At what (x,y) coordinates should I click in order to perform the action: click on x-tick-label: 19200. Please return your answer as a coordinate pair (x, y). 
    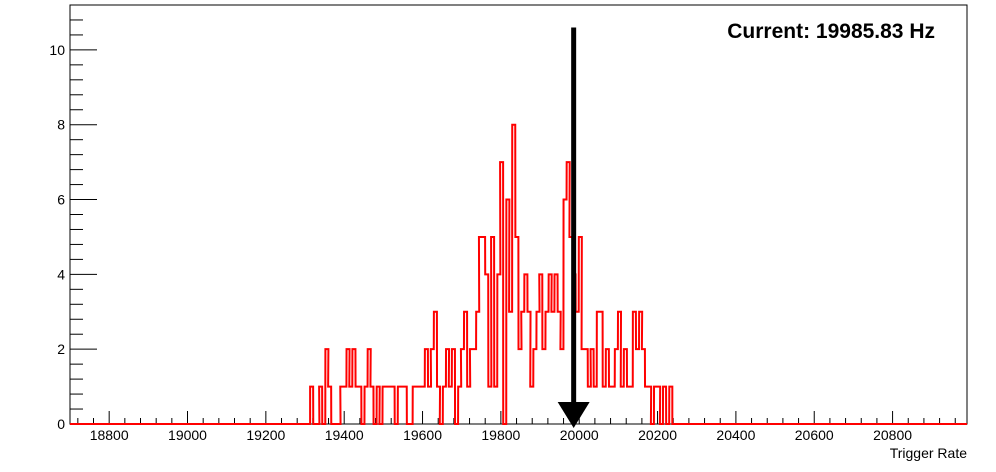
    Looking at the image, I should click on (265, 435).